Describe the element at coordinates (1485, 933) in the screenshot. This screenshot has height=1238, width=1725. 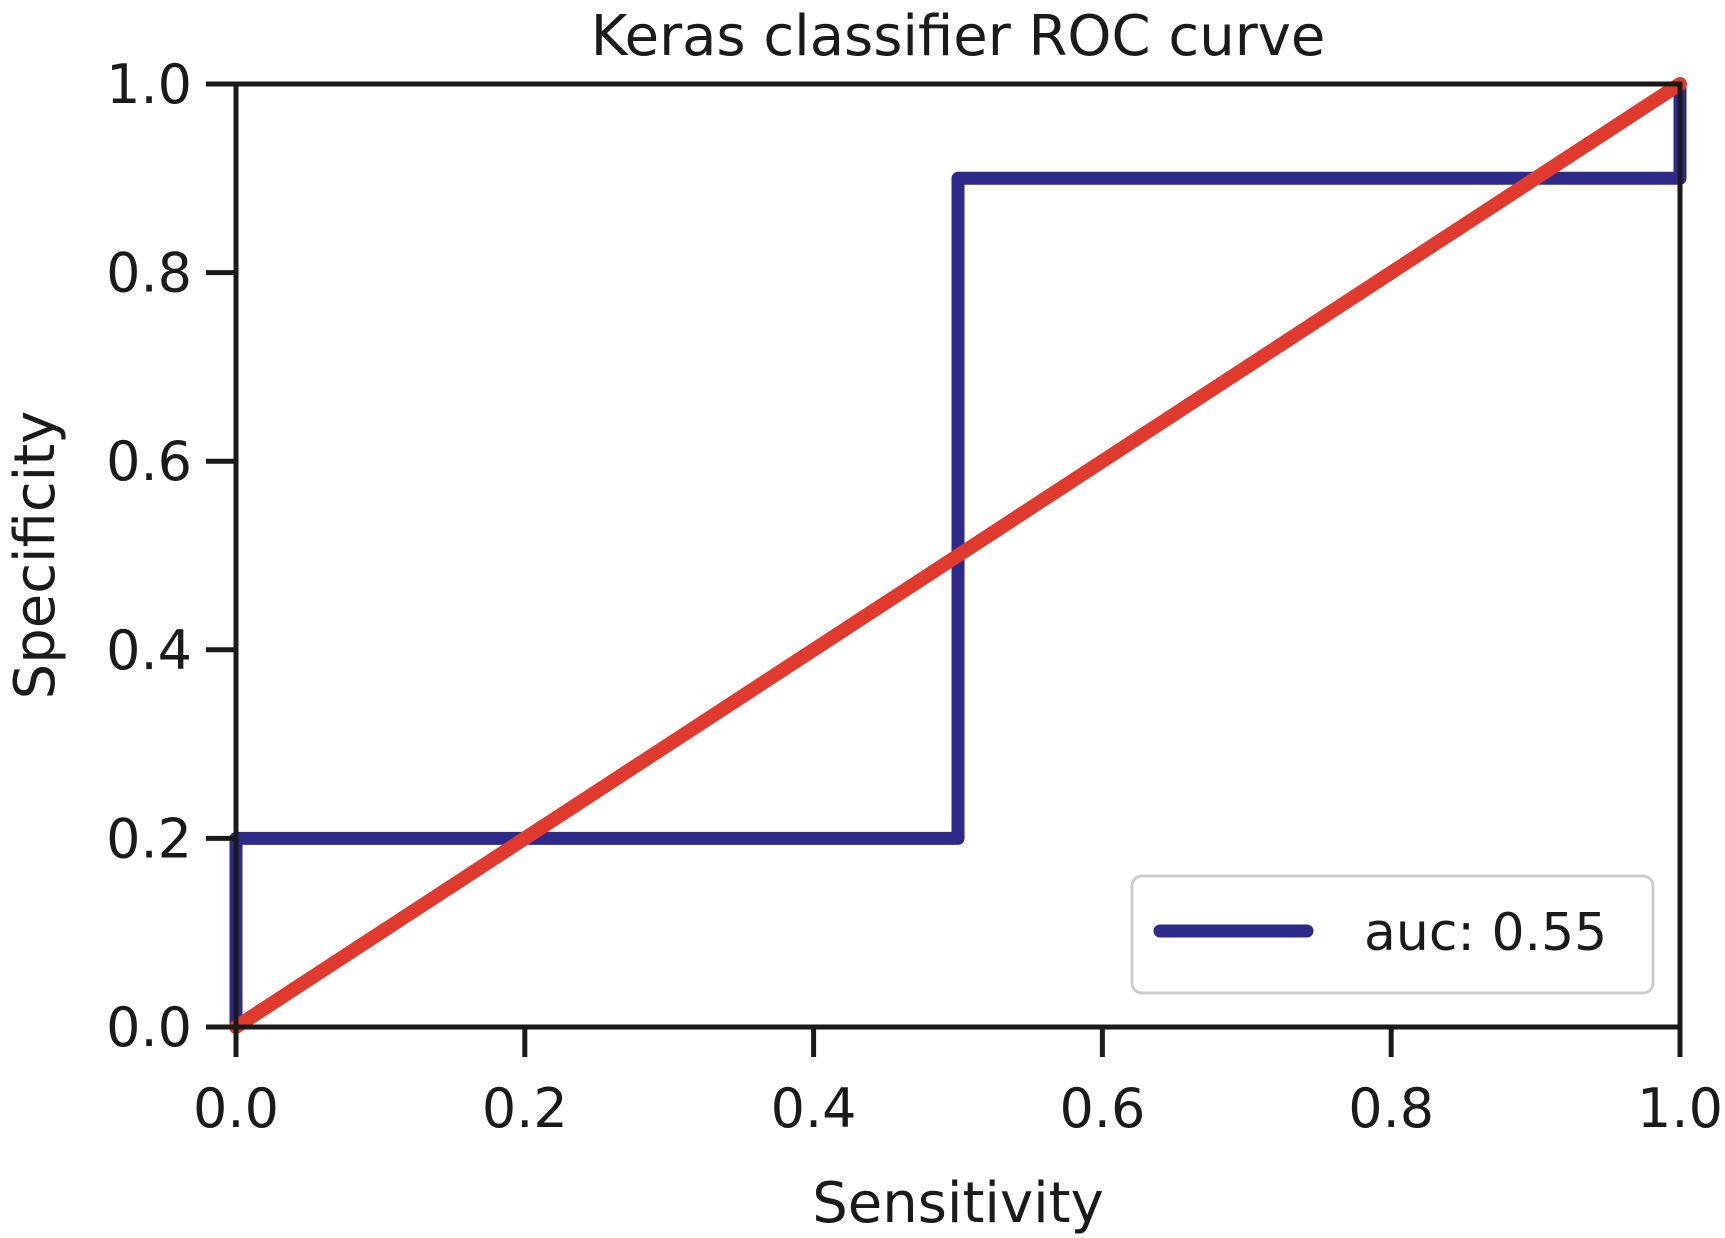
I see `legend-label: auc: 0.55` at that location.